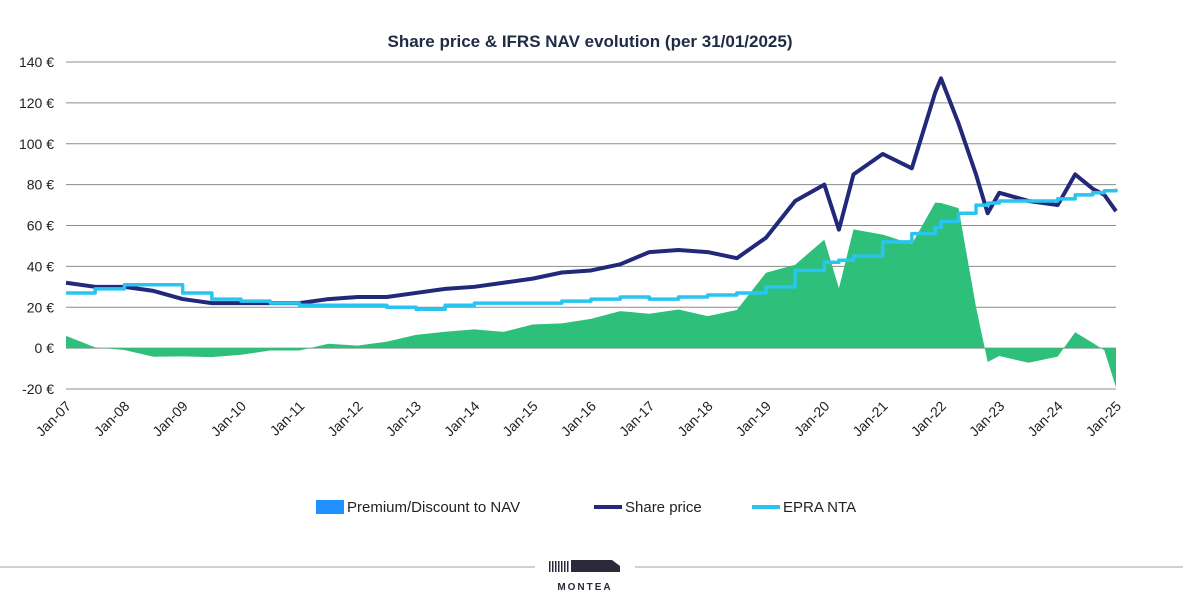 The image size is (1183, 600). What do you see at coordinates (929, 419) in the screenshot?
I see `x-tick-label: Jan-22` at bounding box center [929, 419].